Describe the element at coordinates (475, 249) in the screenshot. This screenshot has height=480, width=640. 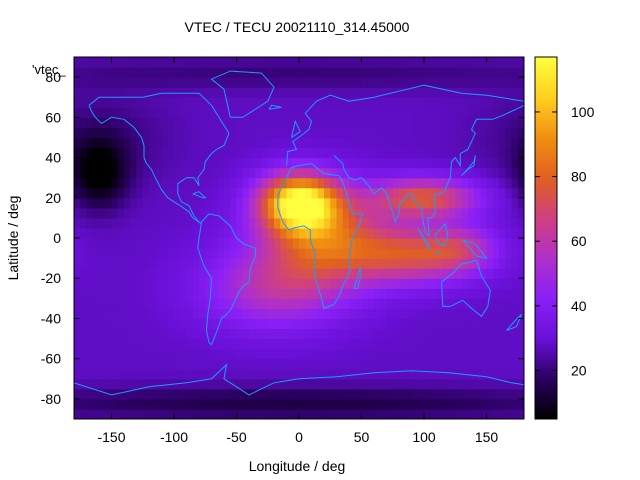
I see `coastline` at that location.